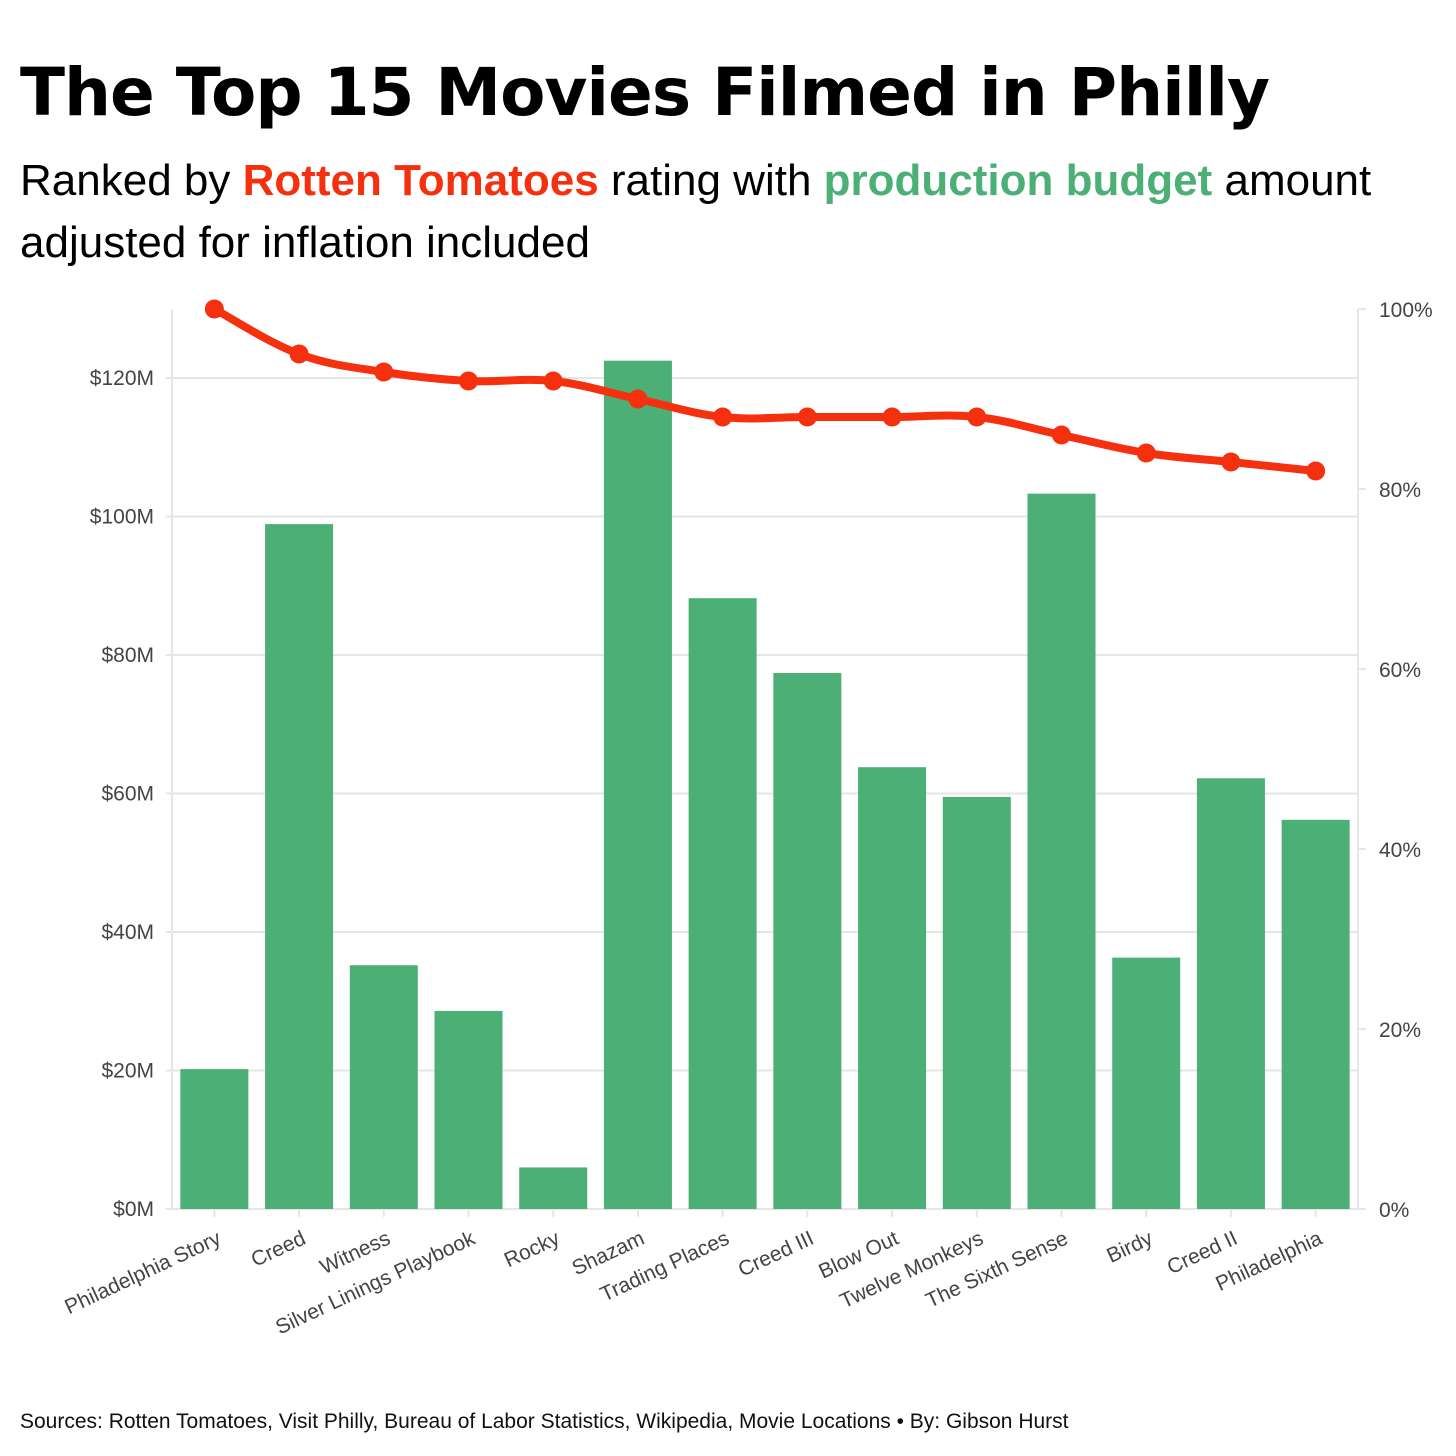 The image size is (1456, 1456). I want to click on subtitle-production-budget: production budget, so click(1018, 180).